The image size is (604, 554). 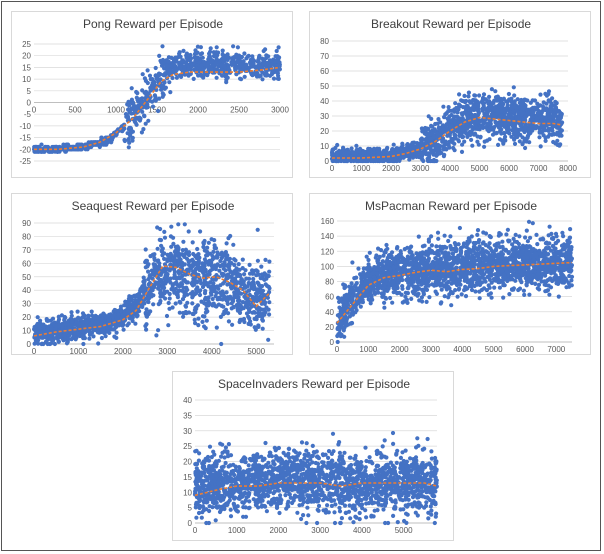 I want to click on y-tick-label: 15, so click(x=26, y=67).